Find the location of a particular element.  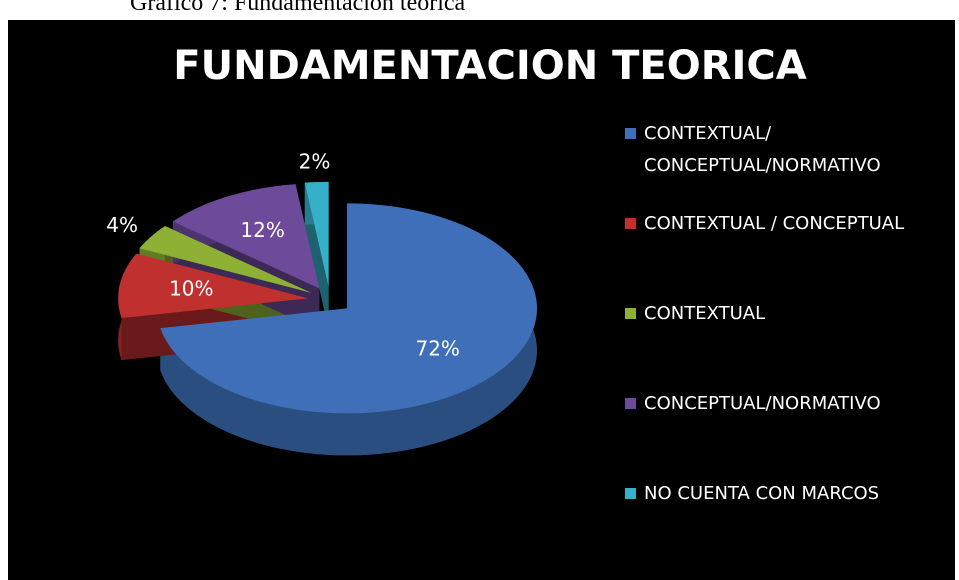

data-label: 2% is located at coordinates (315, 162).